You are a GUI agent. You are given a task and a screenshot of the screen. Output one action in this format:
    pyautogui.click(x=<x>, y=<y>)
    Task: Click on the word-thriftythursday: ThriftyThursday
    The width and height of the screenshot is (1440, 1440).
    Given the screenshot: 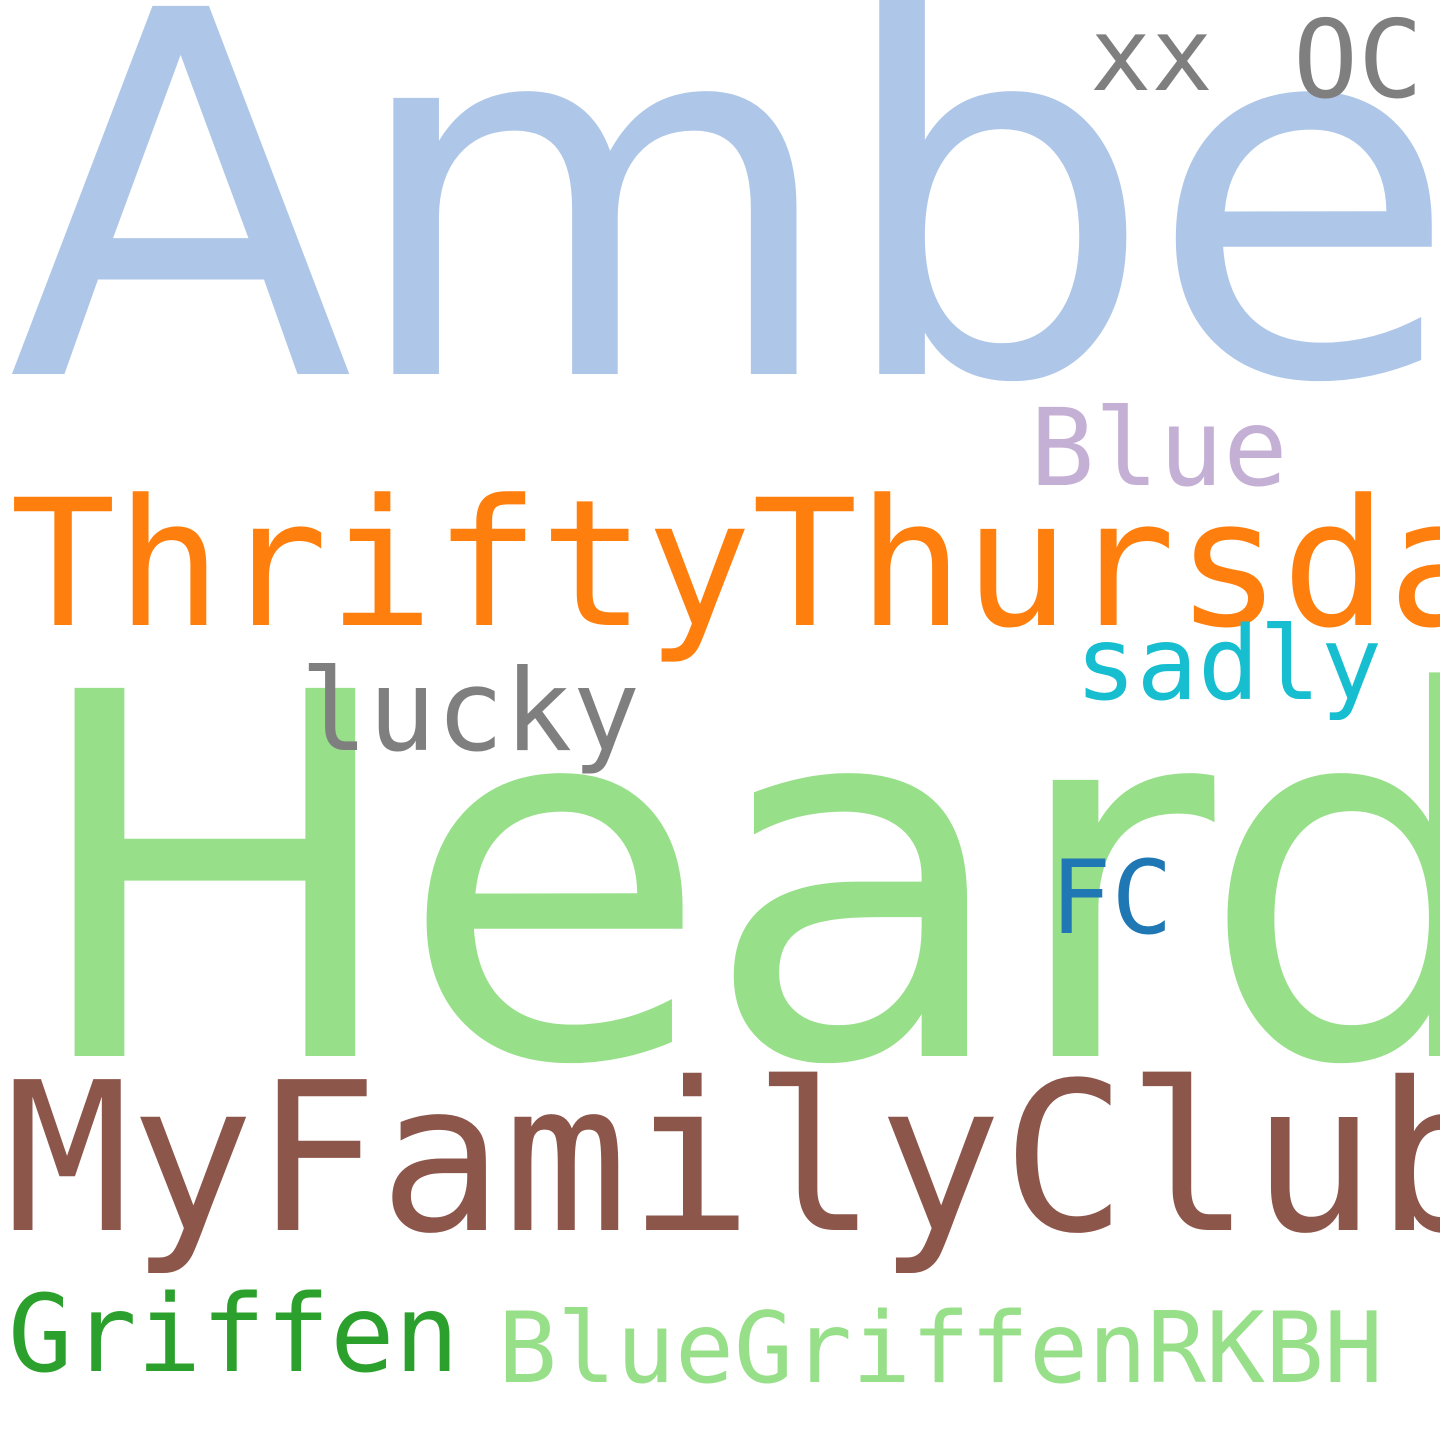 What is the action you would take?
    pyautogui.click(x=725, y=564)
    